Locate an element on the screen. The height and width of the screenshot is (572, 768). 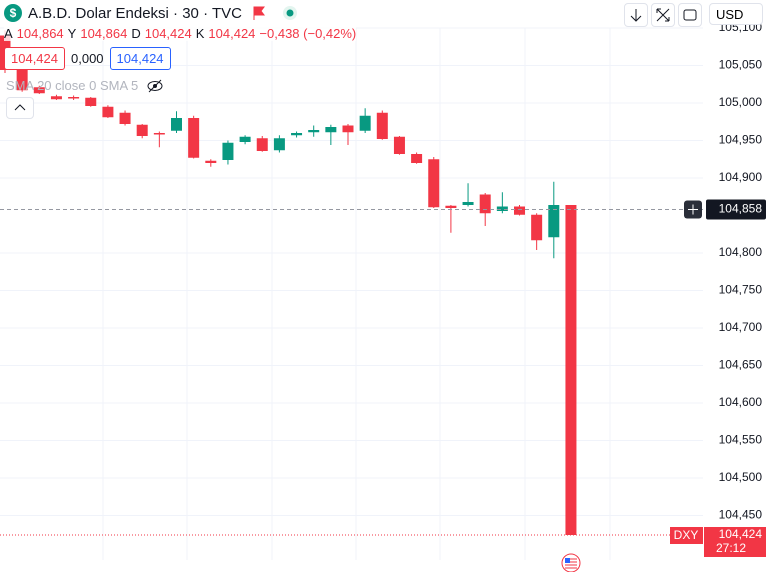
collapse-button is located at coordinates (20, 108).